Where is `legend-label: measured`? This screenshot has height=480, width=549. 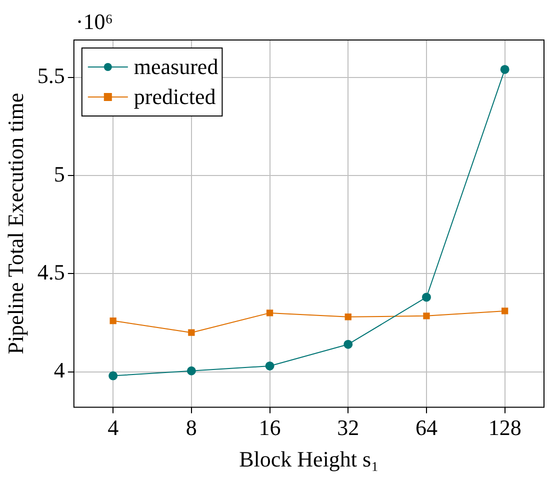 legend-label: measured is located at coordinates (176, 66).